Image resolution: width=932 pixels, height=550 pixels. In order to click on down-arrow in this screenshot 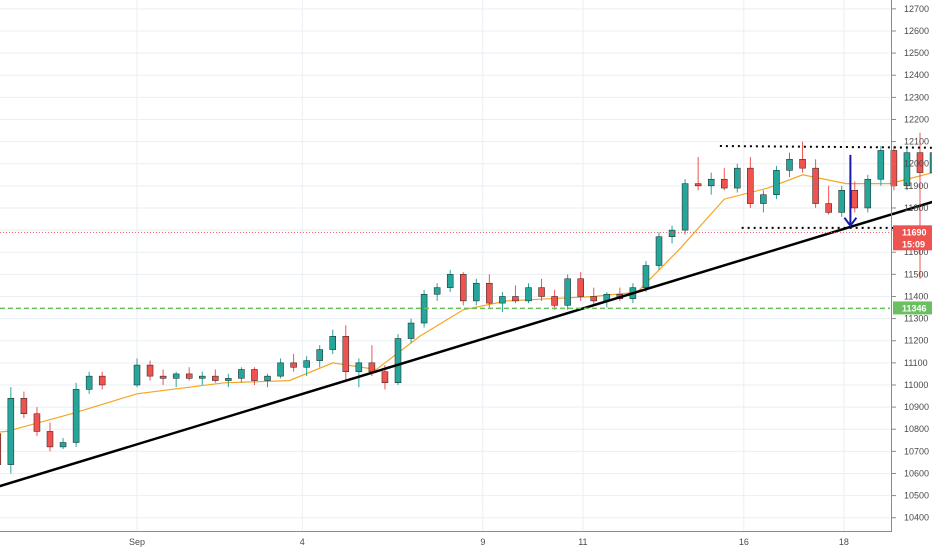, I will do `click(850, 191)`.